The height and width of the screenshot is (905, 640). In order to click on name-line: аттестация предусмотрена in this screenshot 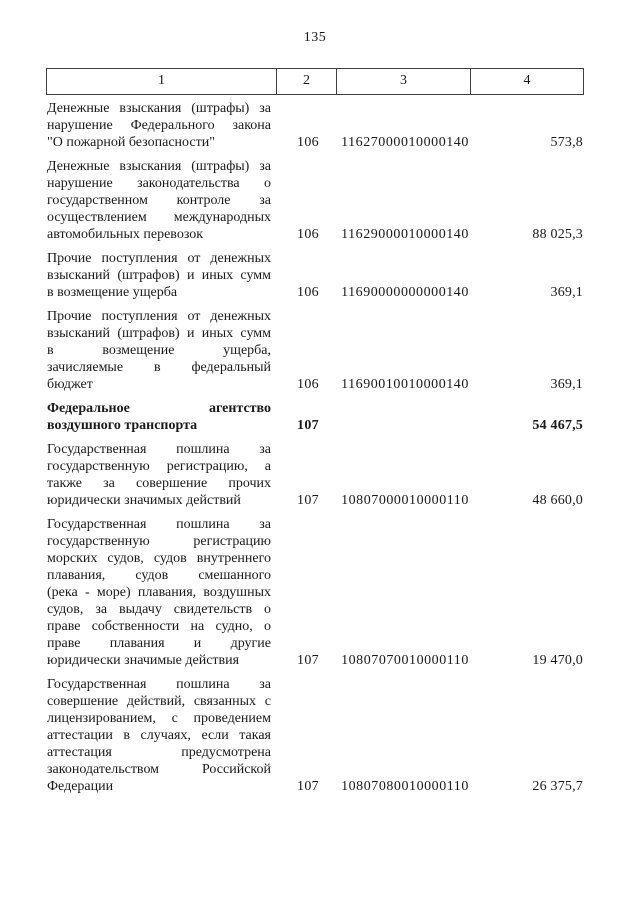, I will do `click(159, 752)`.